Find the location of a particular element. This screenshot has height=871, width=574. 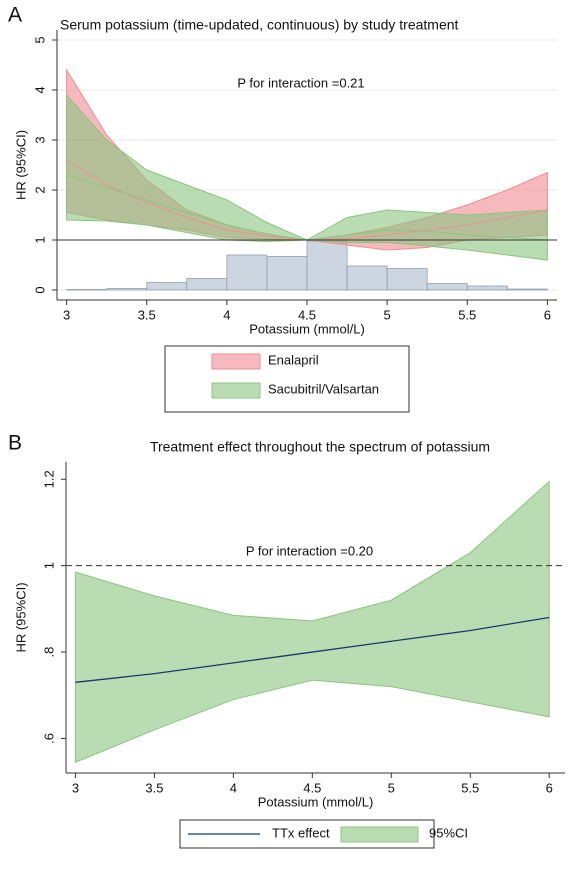

y-tick-label: 3 is located at coordinates (39, 139).